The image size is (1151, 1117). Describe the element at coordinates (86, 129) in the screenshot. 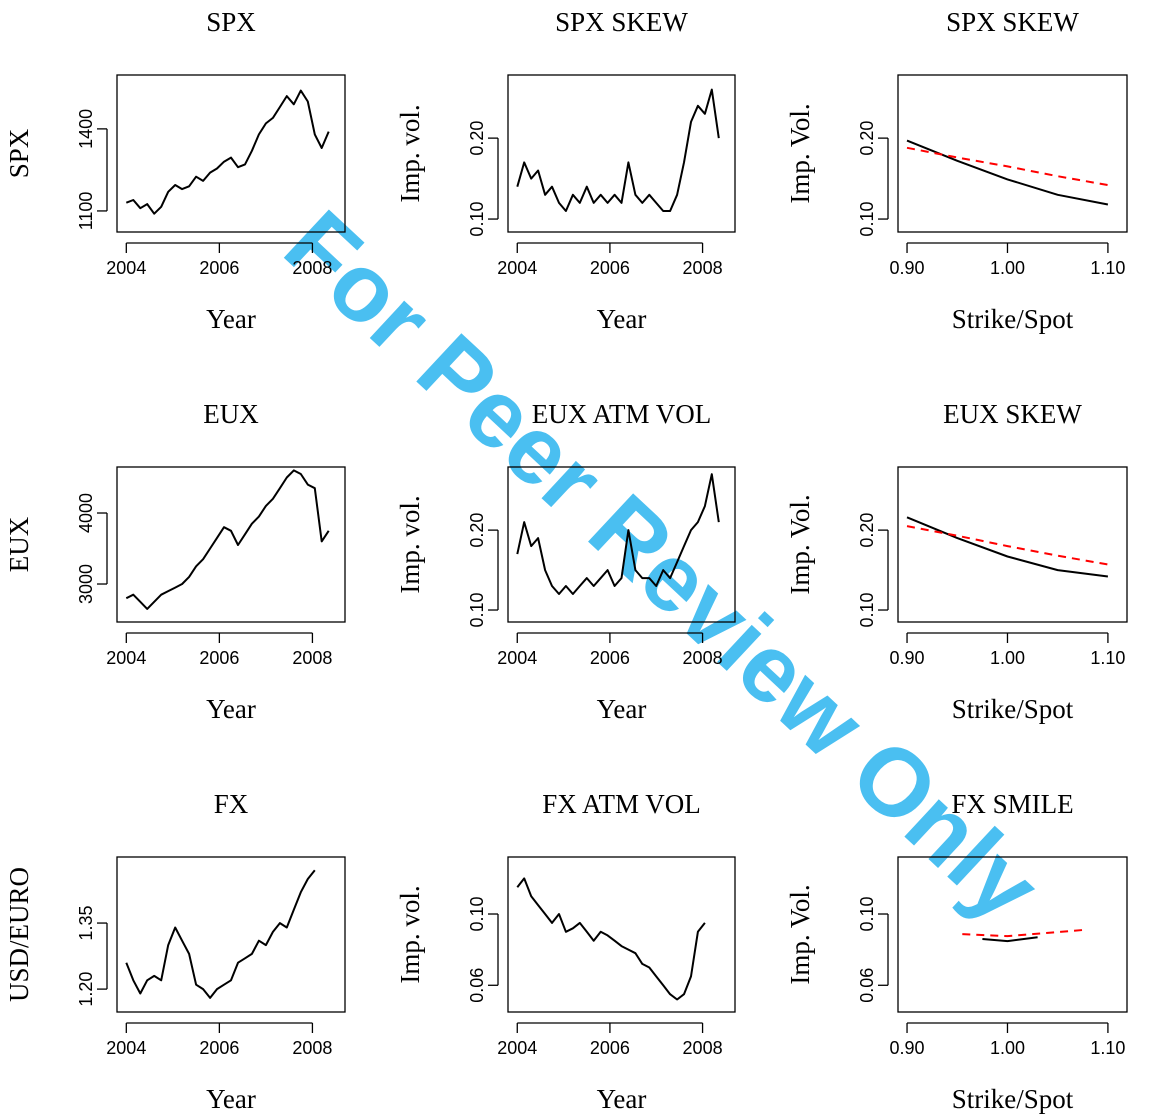

I see `y-tick-label: 1400` at that location.